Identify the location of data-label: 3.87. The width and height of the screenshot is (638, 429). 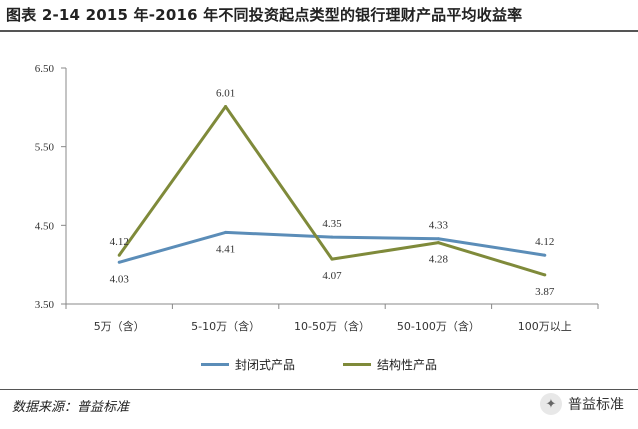
(545, 292).